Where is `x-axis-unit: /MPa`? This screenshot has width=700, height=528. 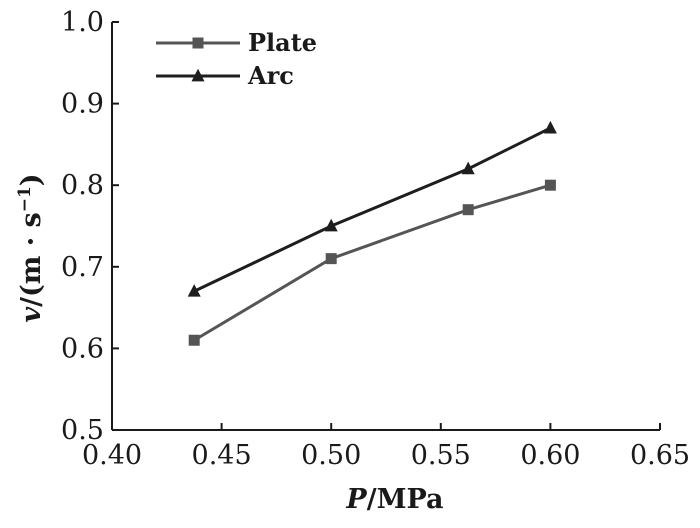 x-axis-unit: /MPa is located at coordinates (405, 499).